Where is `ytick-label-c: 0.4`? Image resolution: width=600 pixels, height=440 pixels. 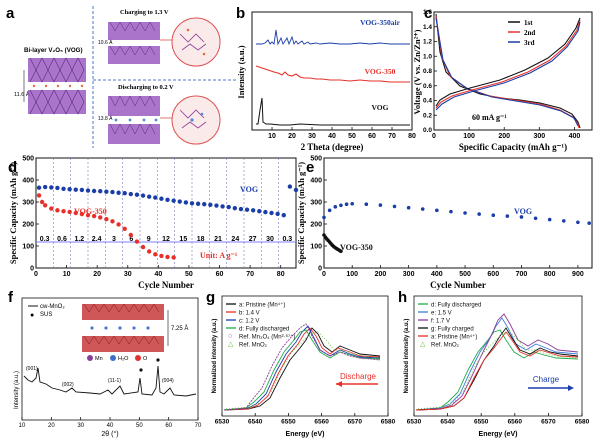 ytick-label-c: 0.4 is located at coordinates (427, 101).